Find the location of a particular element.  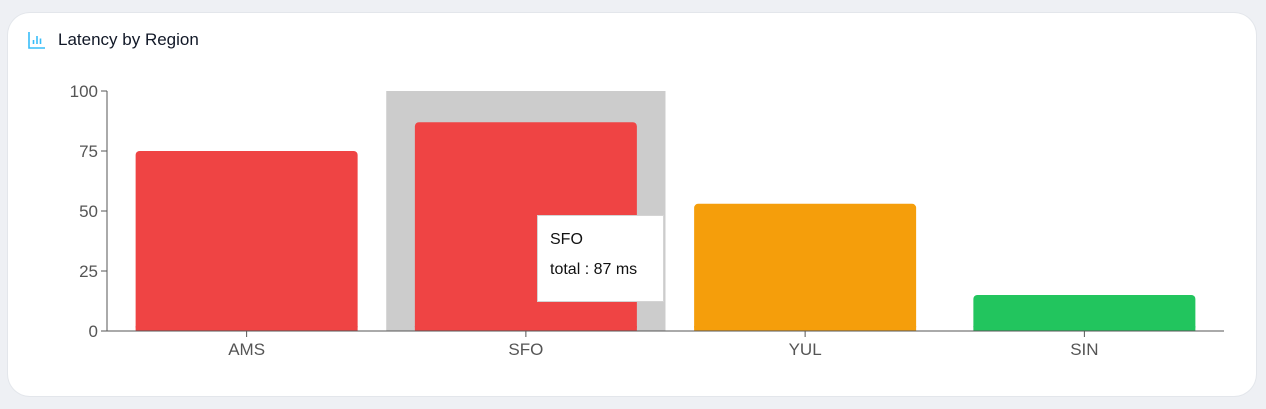

chart-header: Latency by Region is located at coordinates (113, 40).